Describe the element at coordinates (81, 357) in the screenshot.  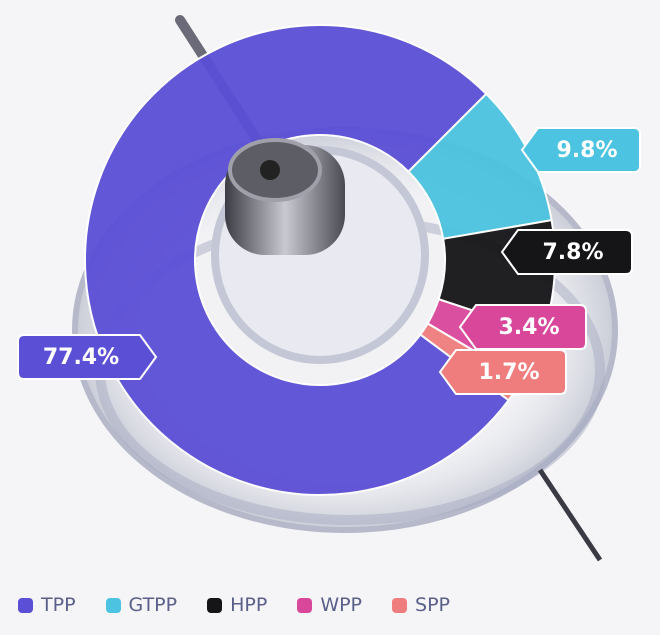
I see `value-label: 77.4%` at that location.